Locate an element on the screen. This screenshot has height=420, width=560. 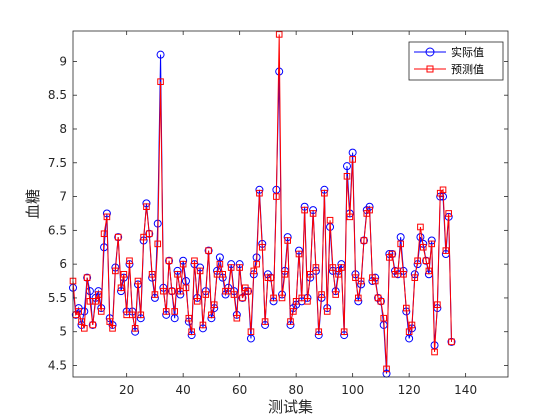
legend-marker-actual is located at coordinates (430, 52).